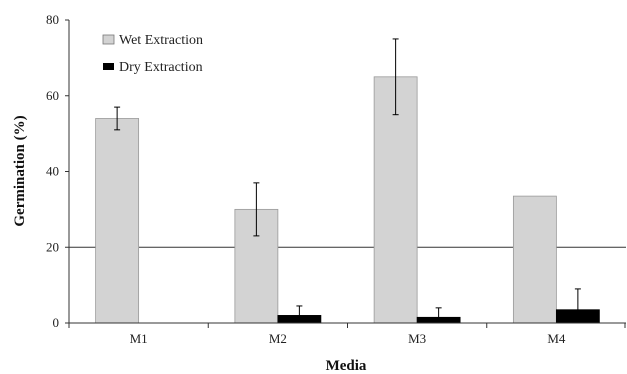 This screenshot has width=627, height=374. Describe the element at coordinates (161, 40) in the screenshot. I see `legend-label-wet: Wet Extraction` at that location.